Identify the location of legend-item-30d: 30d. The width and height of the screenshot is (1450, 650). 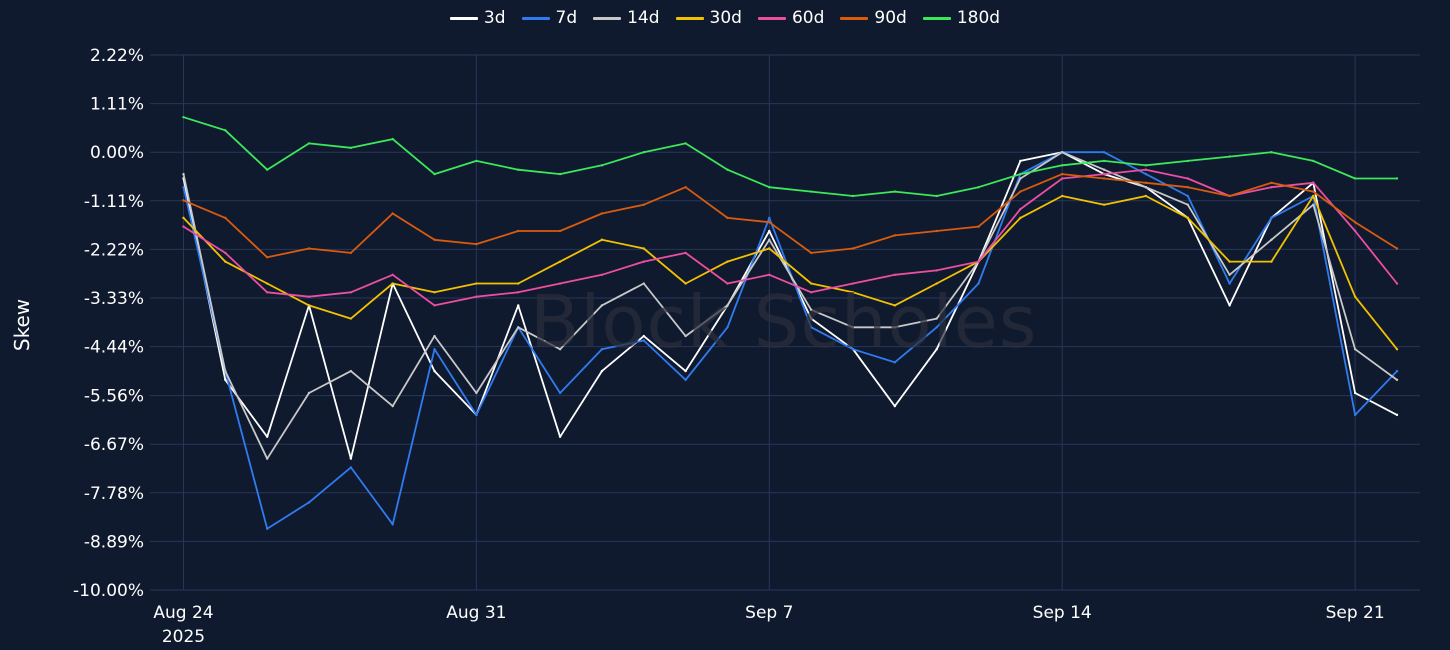
(708, 18).